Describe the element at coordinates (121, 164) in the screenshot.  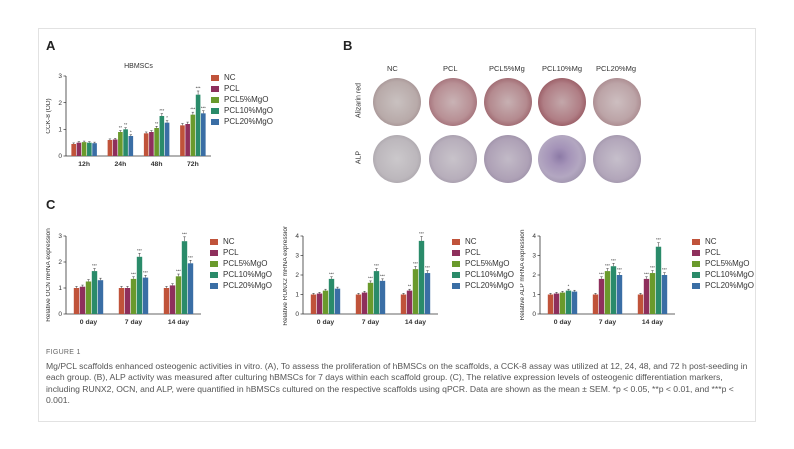
I see `x-tick-label: 24h` at that location.